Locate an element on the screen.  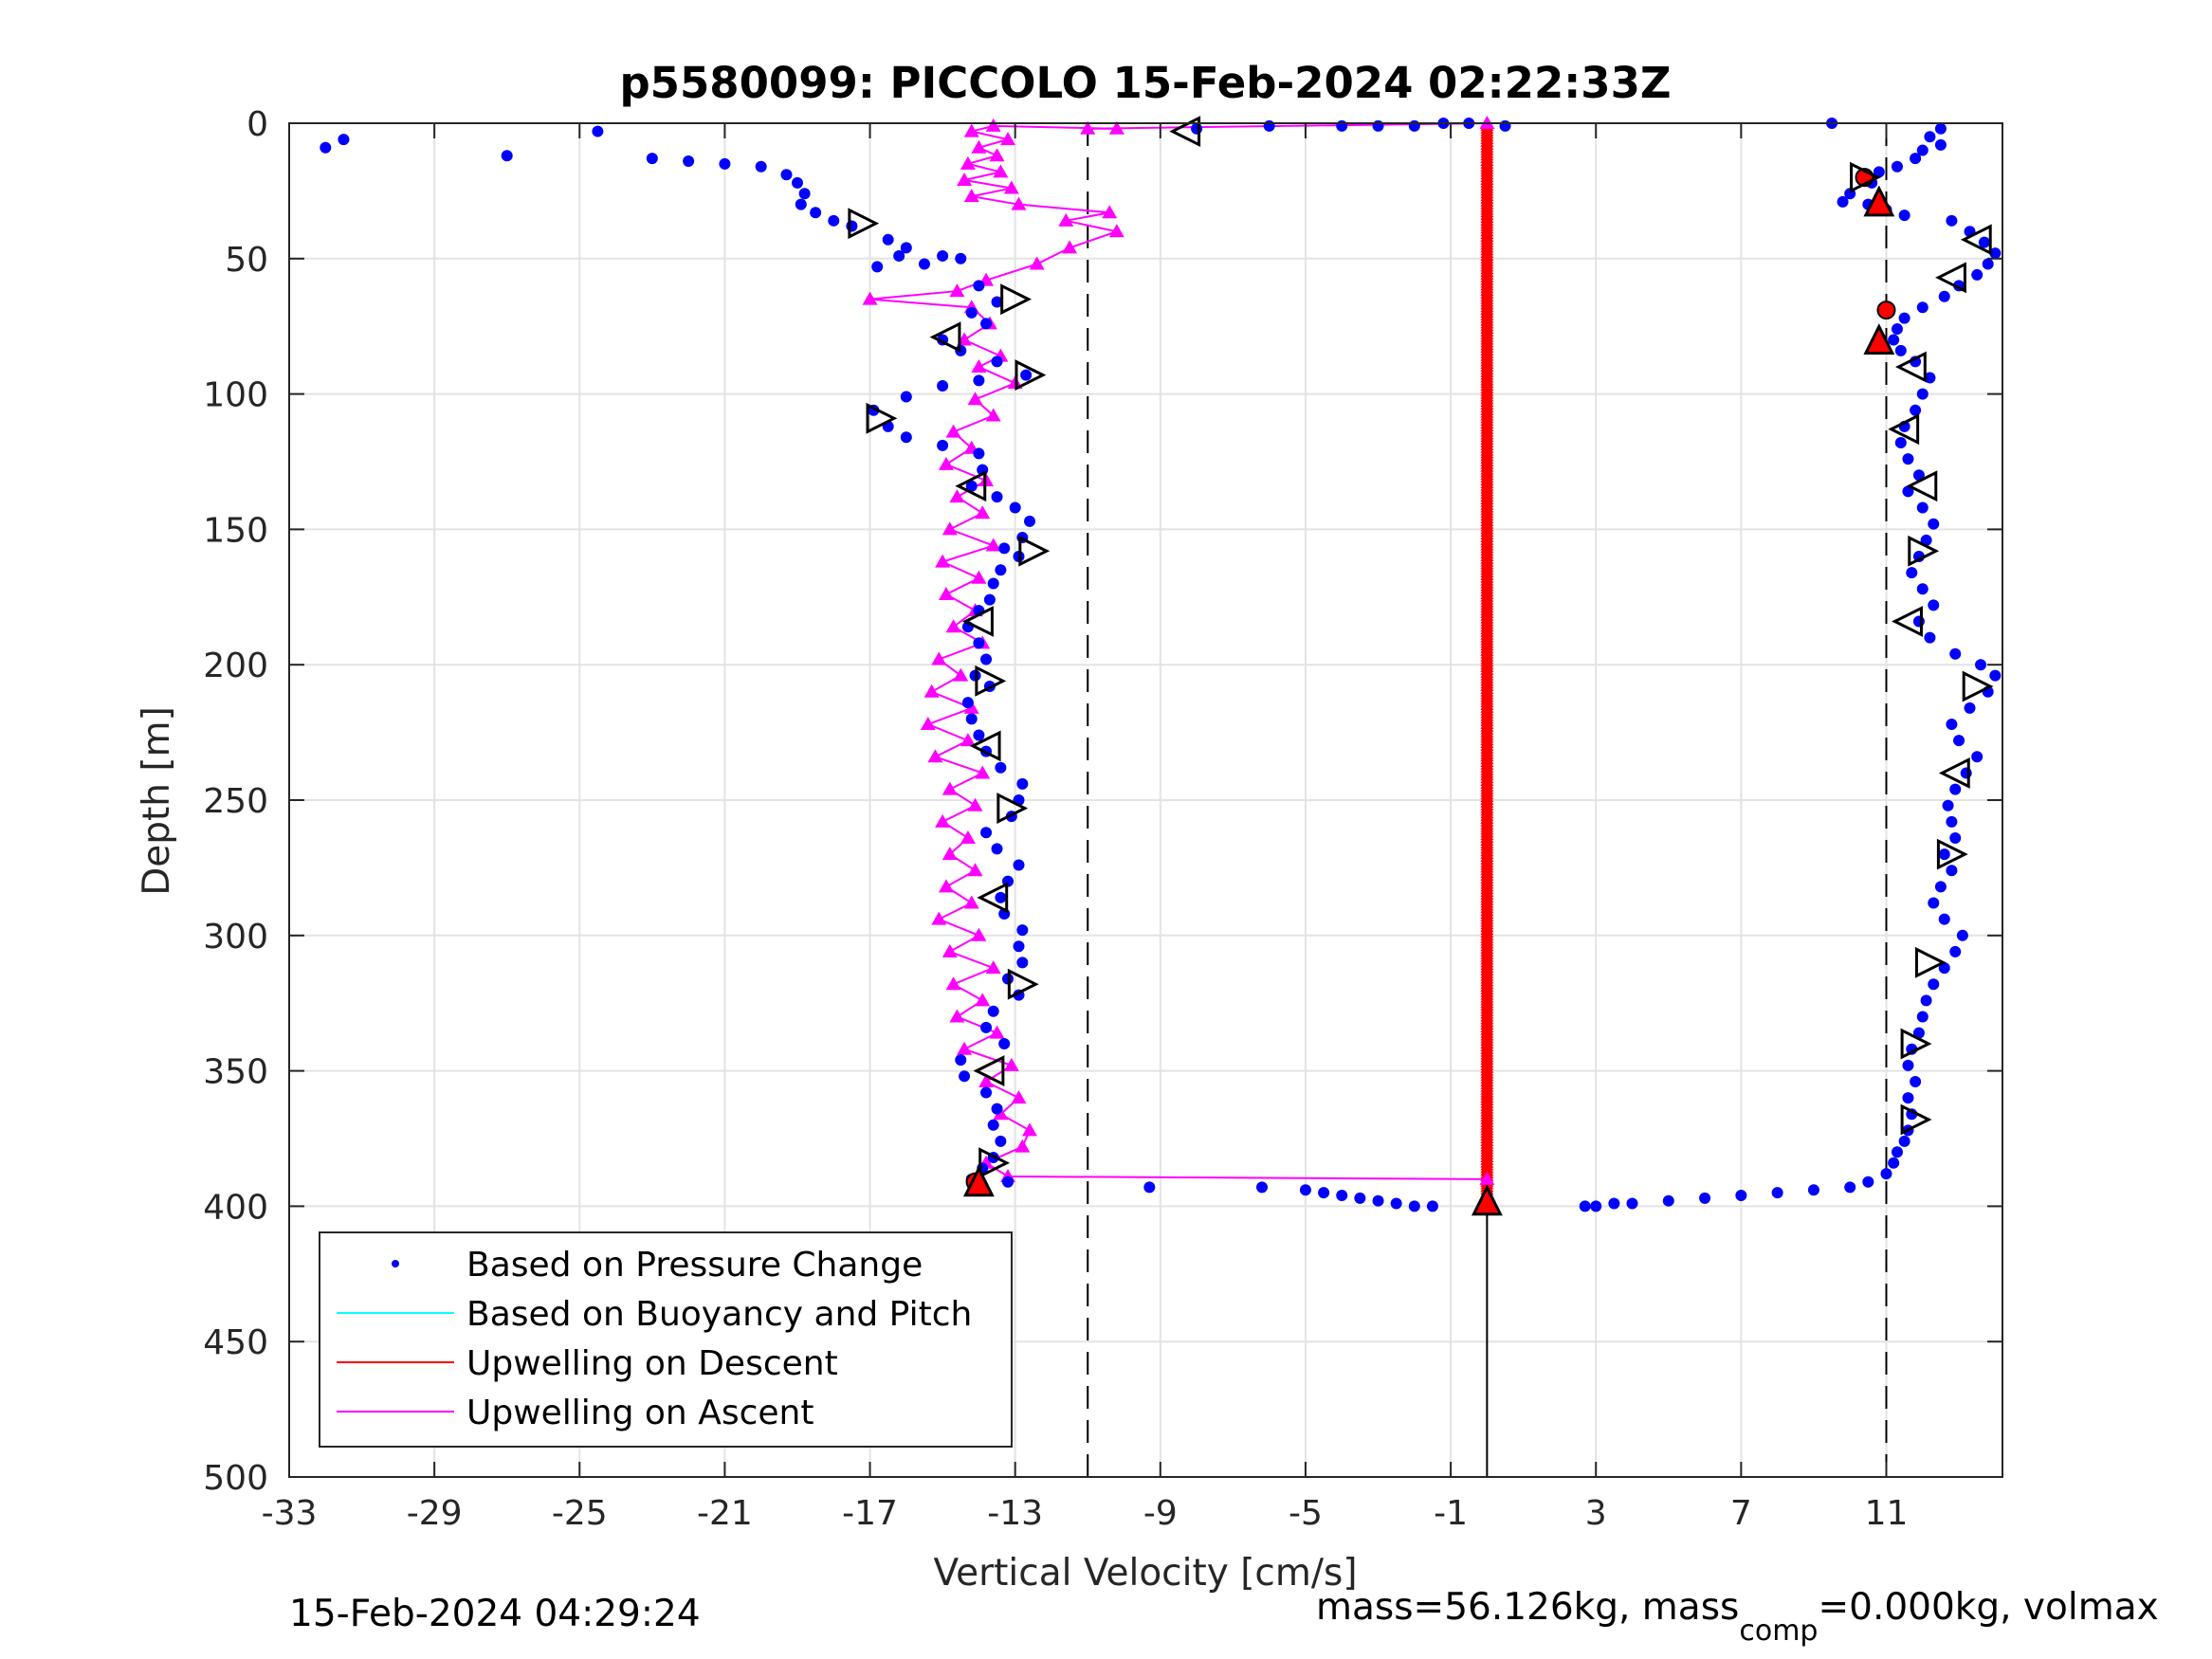
x-tick-label: -25 is located at coordinates (580, 1513).